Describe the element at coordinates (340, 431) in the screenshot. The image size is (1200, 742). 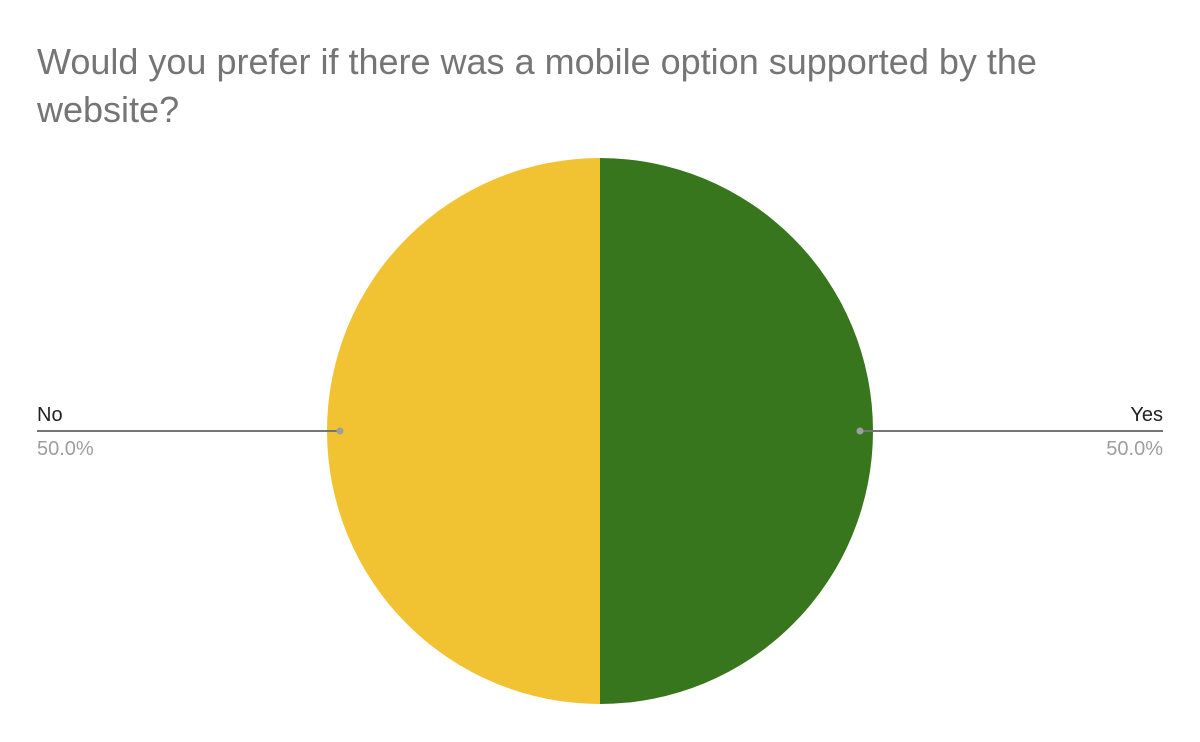
I see `leader-dot-no` at that location.